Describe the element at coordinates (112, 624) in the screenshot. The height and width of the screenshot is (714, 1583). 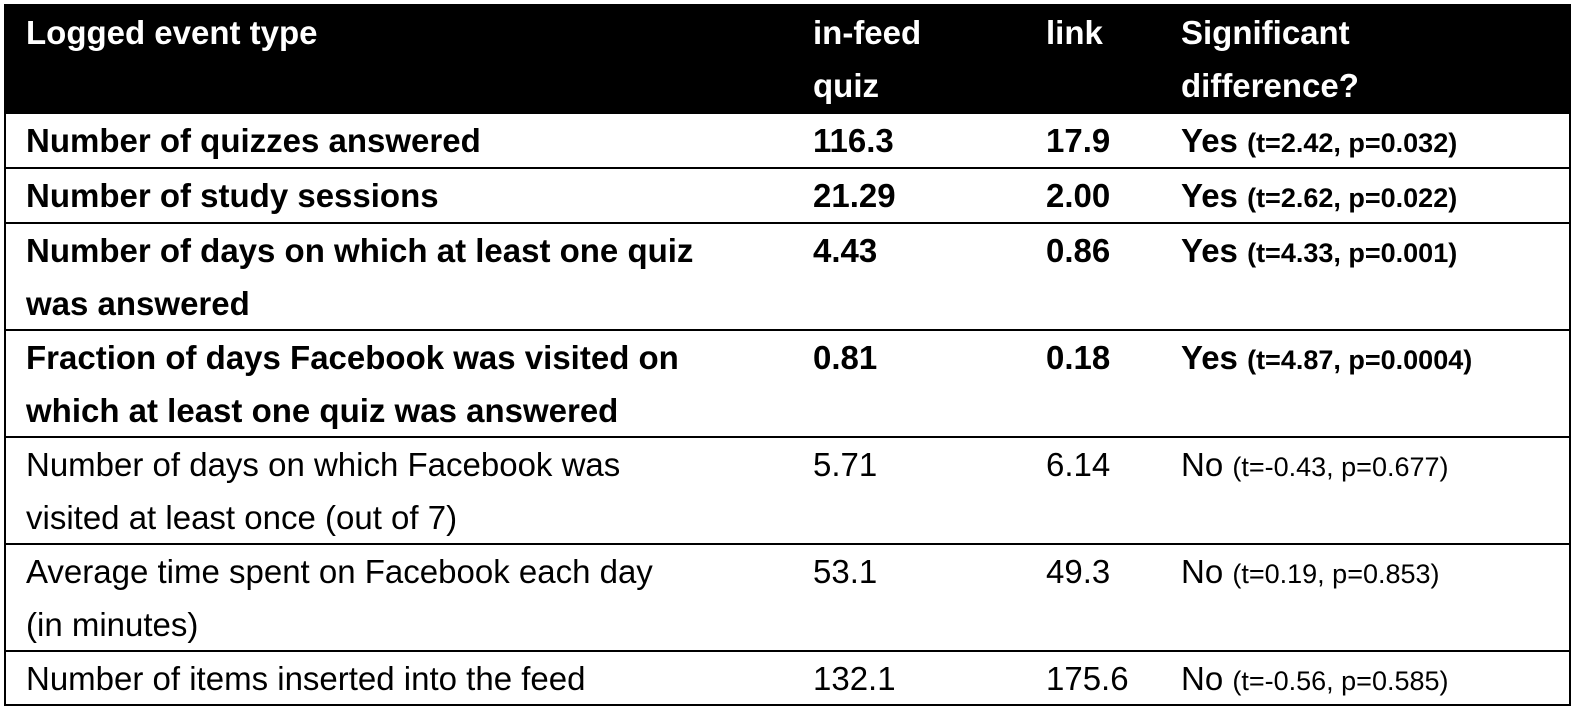
I see `event-type-label-line: (in minutes)` at that location.